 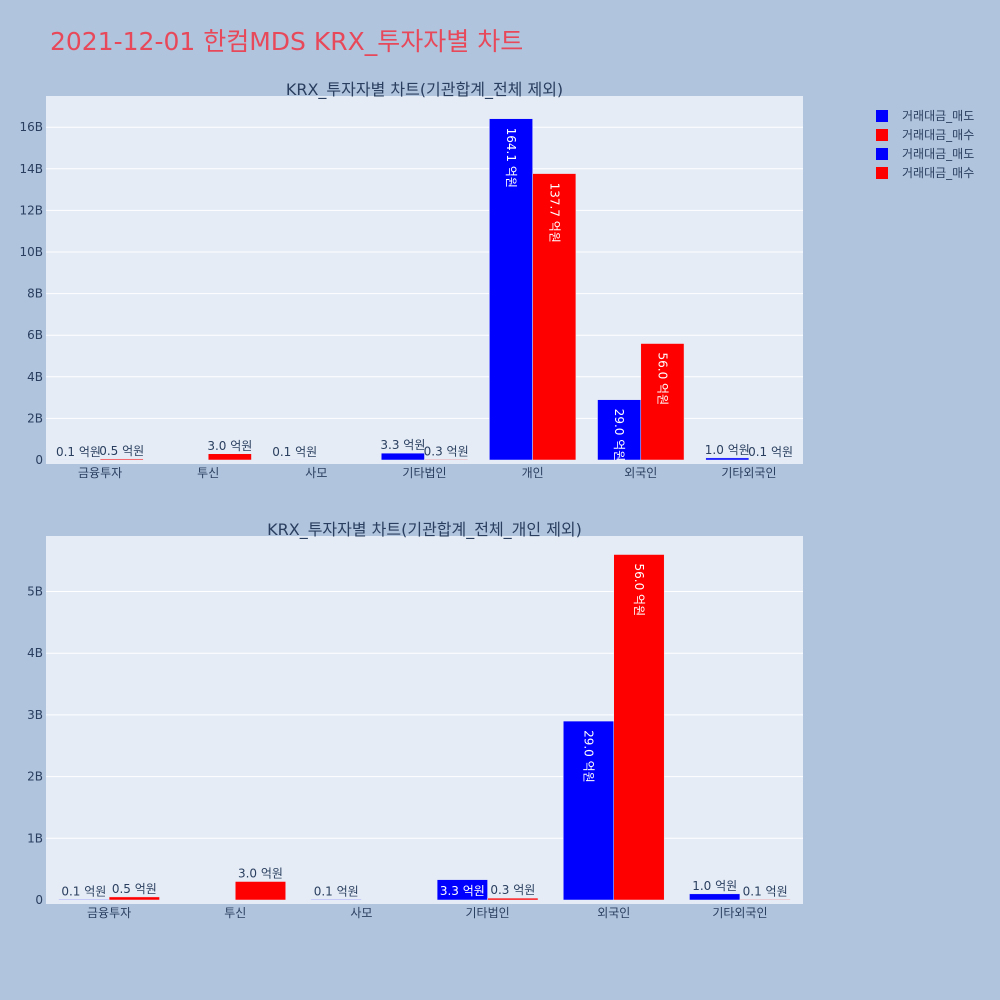 What do you see at coordinates (35, 592) in the screenshot?
I see `y-tick-label: 5B` at bounding box center [35, 592].